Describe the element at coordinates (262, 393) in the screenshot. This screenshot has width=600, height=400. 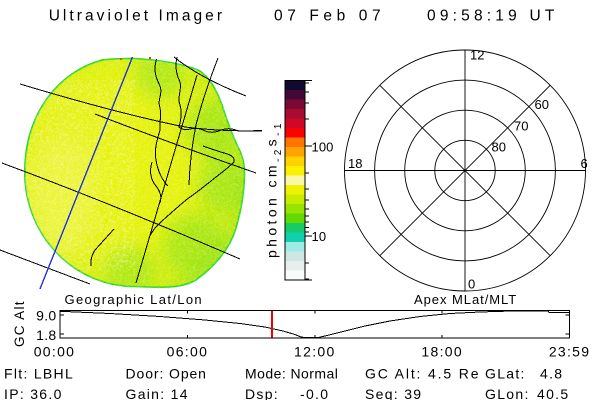
I see `svg-text: Dsp:` at that location.